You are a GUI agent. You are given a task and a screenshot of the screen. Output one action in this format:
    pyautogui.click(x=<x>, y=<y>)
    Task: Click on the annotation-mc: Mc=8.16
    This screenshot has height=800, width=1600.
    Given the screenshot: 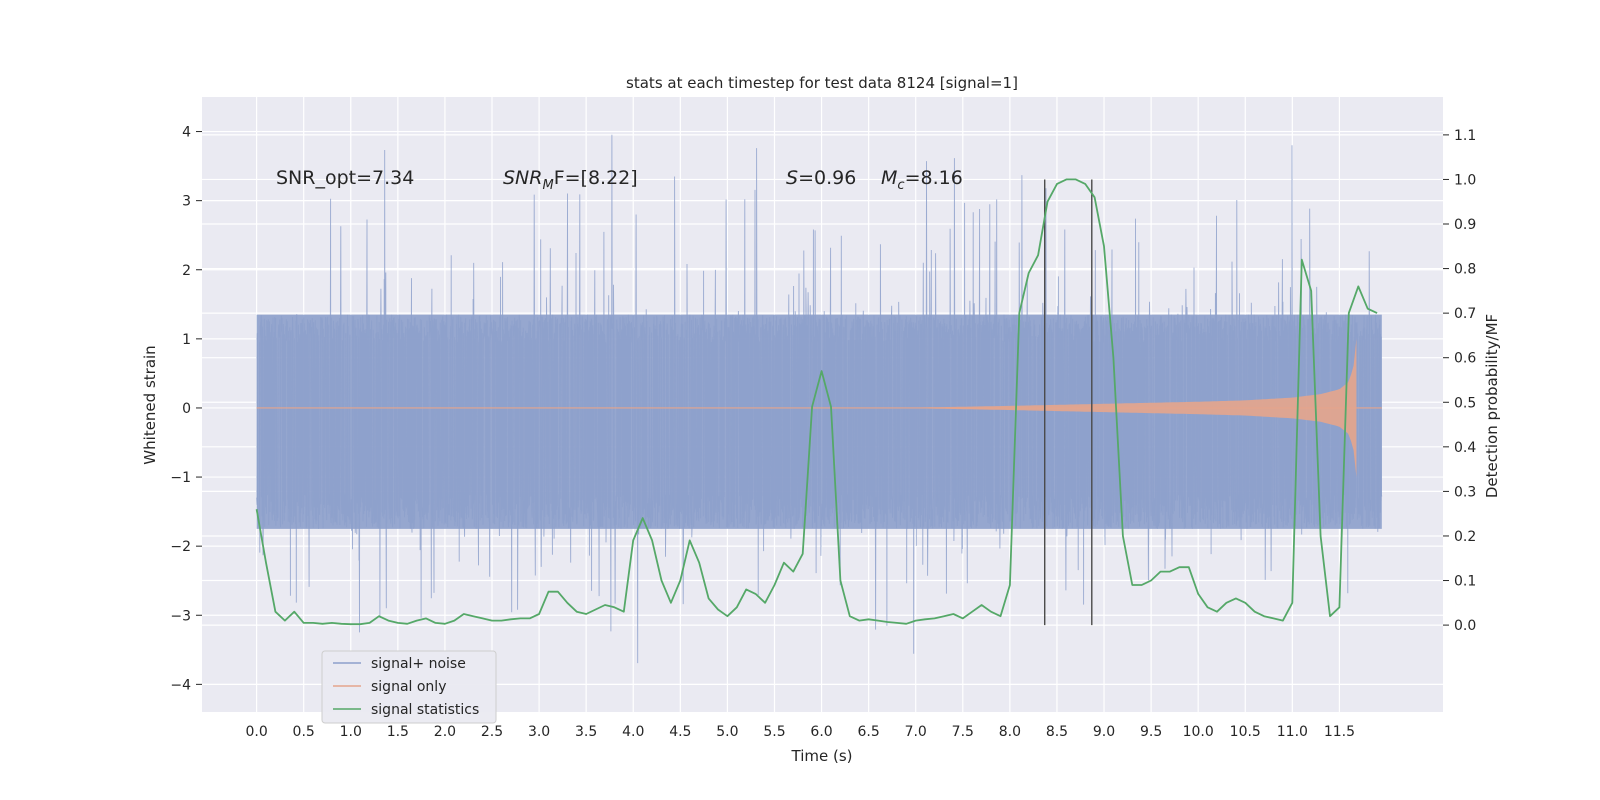 What is the action you would take?
    pyautogui.click(x=922, y=180)
    